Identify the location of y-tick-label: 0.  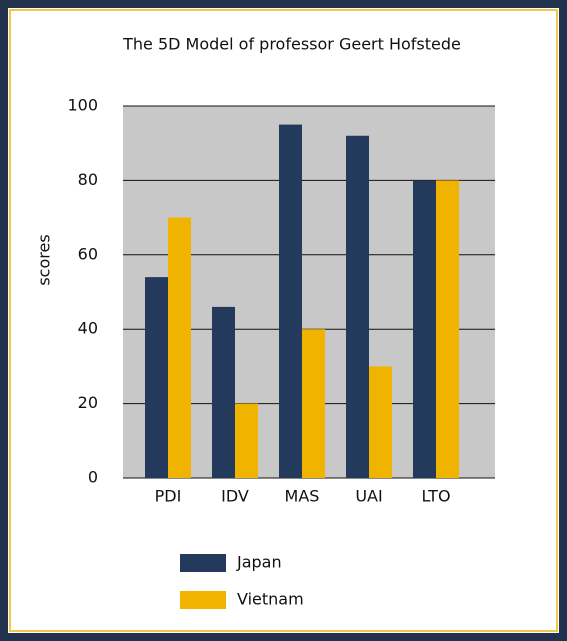
(93, 477).